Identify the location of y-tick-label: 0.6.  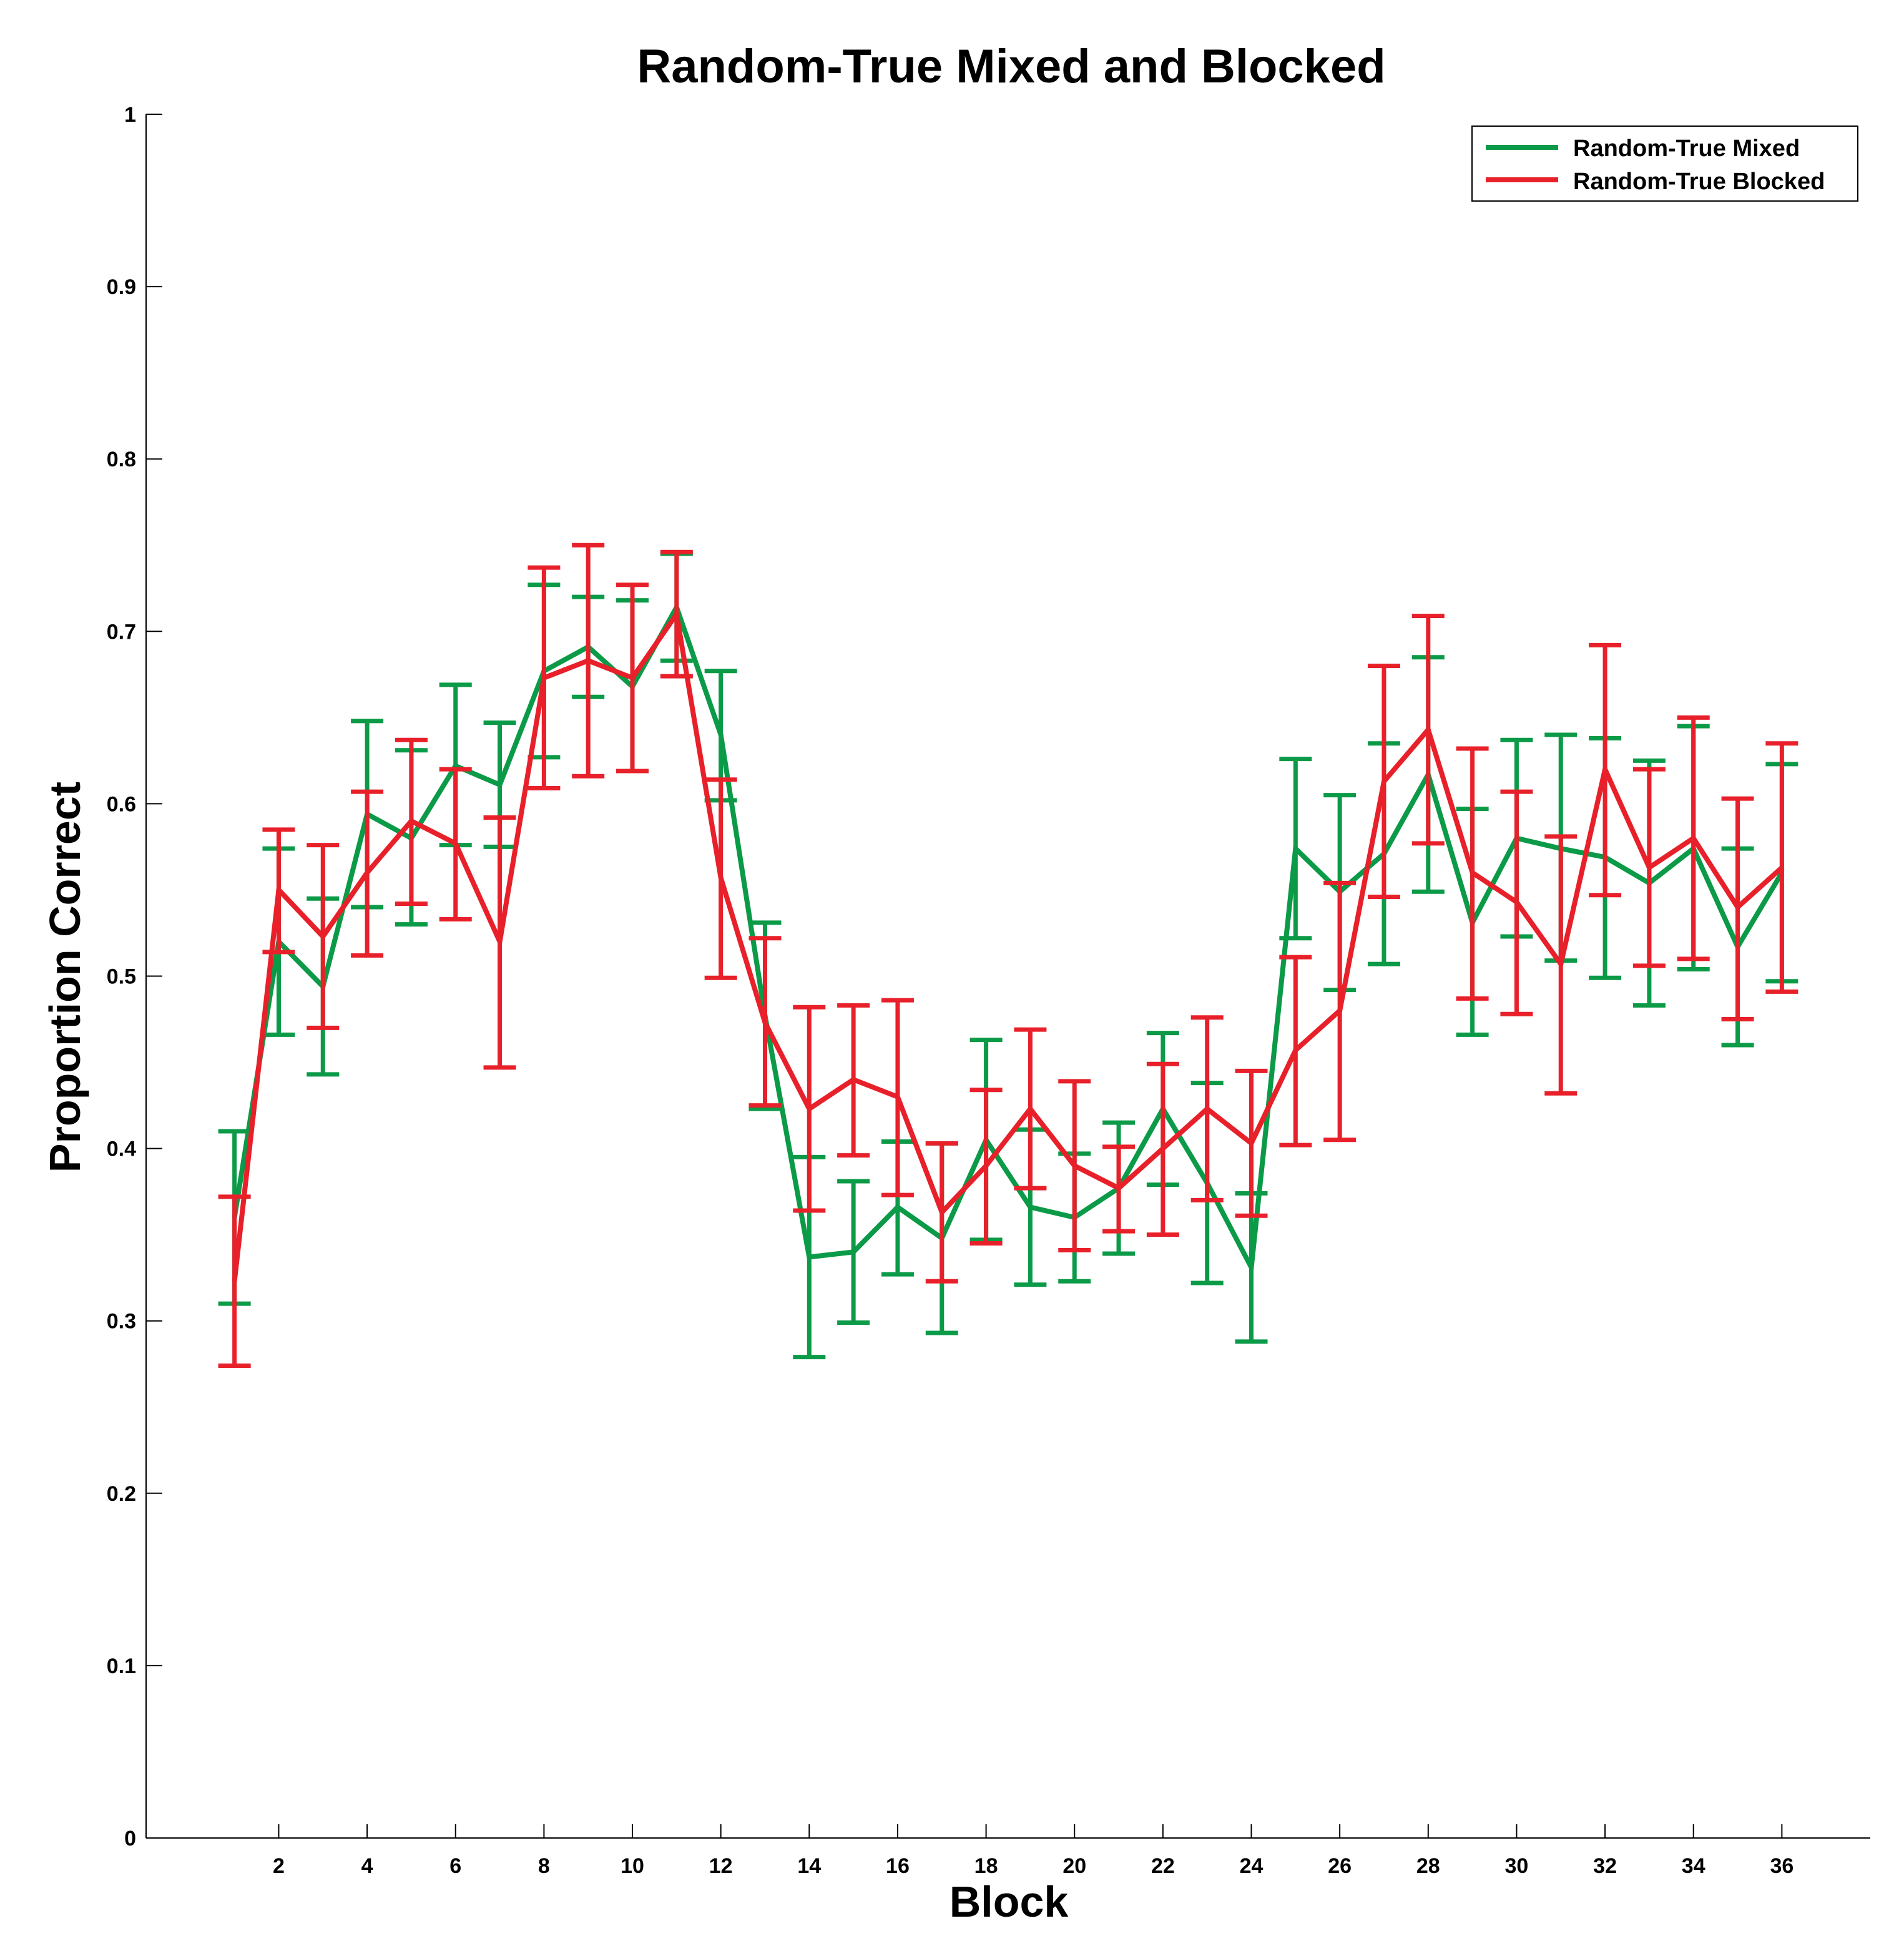
(121, 804).